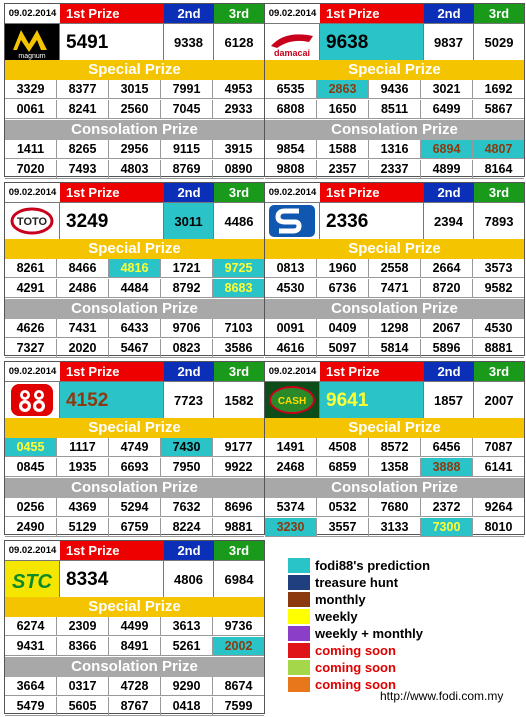 This screenshot has height=717, width=526. Describe the element at coordinates (395, 348) in the screenshot. I see `number-cell: 5814` at that location.